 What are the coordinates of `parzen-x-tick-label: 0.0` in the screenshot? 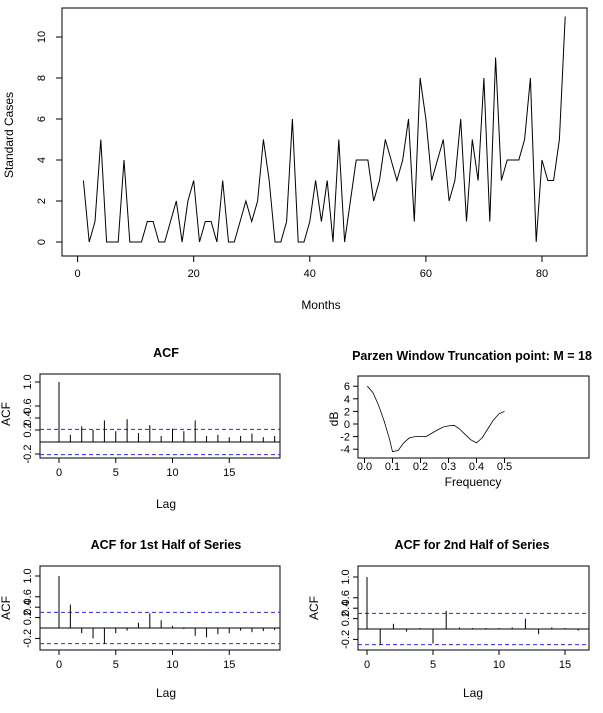 It's located at (364, 467).